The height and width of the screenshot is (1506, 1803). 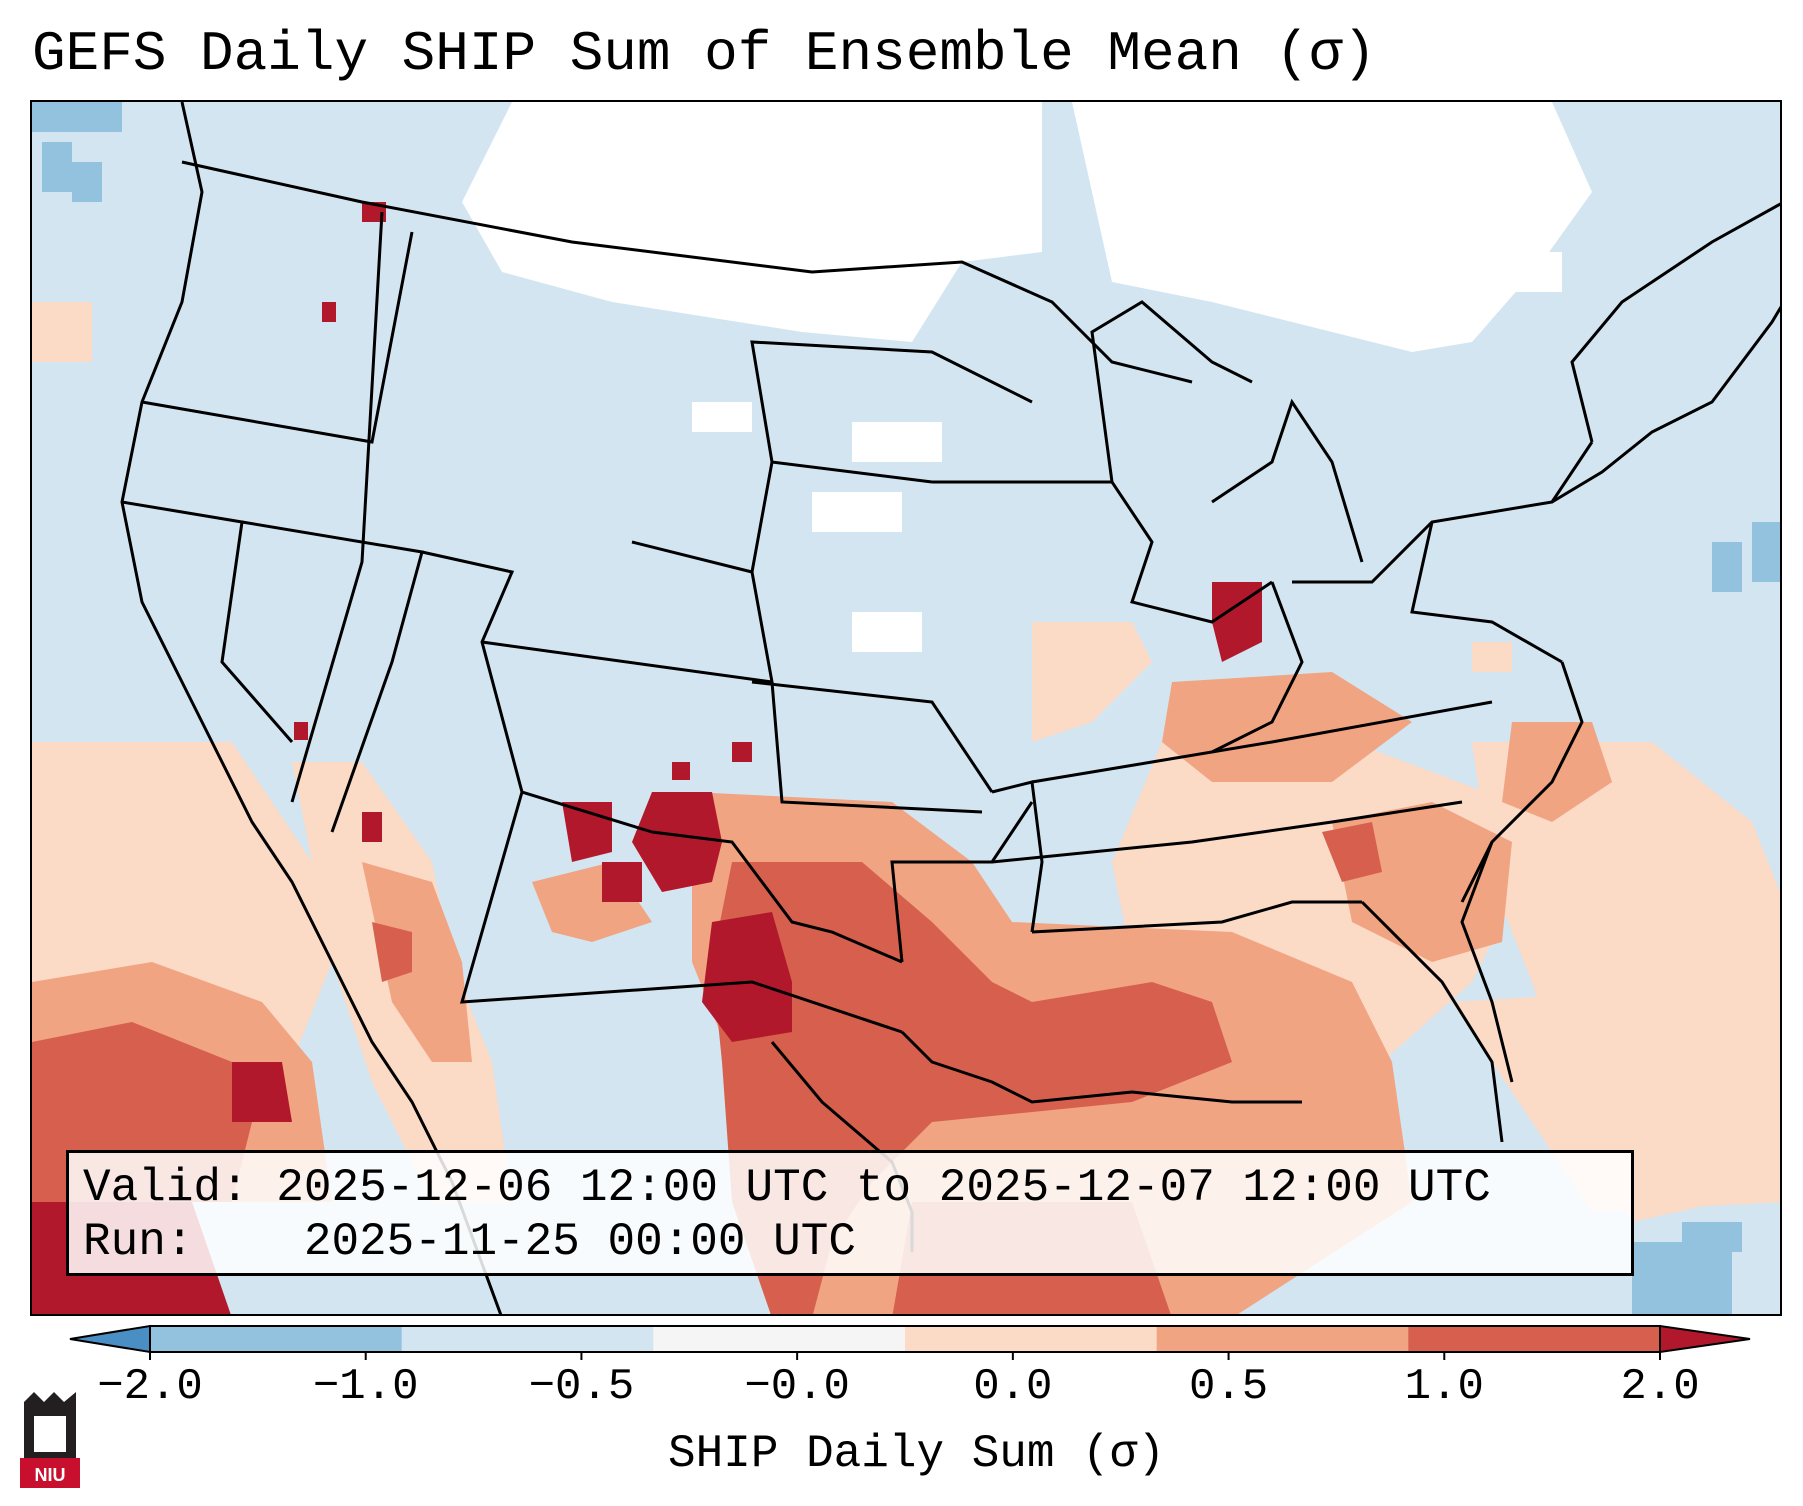 I want to click on colorbar-extend-high, so click(x=1705, y=1339).